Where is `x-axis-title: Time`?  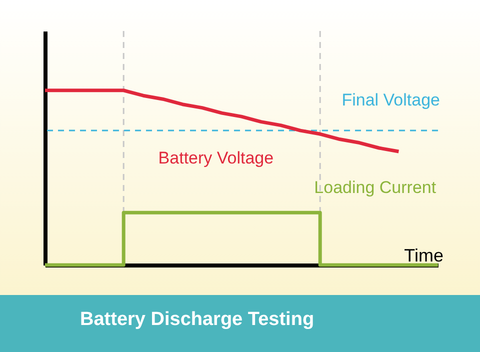
x-axis-title: Time is located at coordinates (424, 256).